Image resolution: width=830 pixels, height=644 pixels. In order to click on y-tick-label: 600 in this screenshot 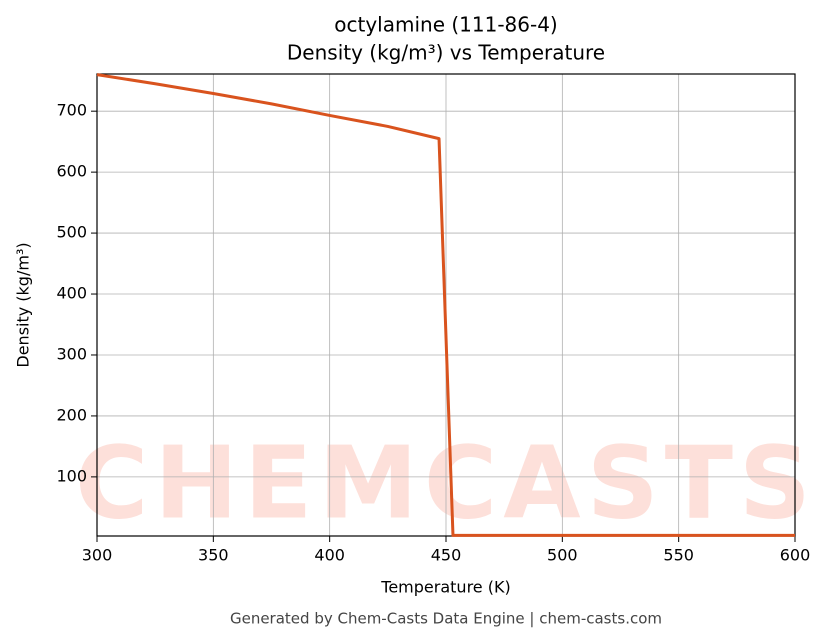, I will do `click(71, 171)`.